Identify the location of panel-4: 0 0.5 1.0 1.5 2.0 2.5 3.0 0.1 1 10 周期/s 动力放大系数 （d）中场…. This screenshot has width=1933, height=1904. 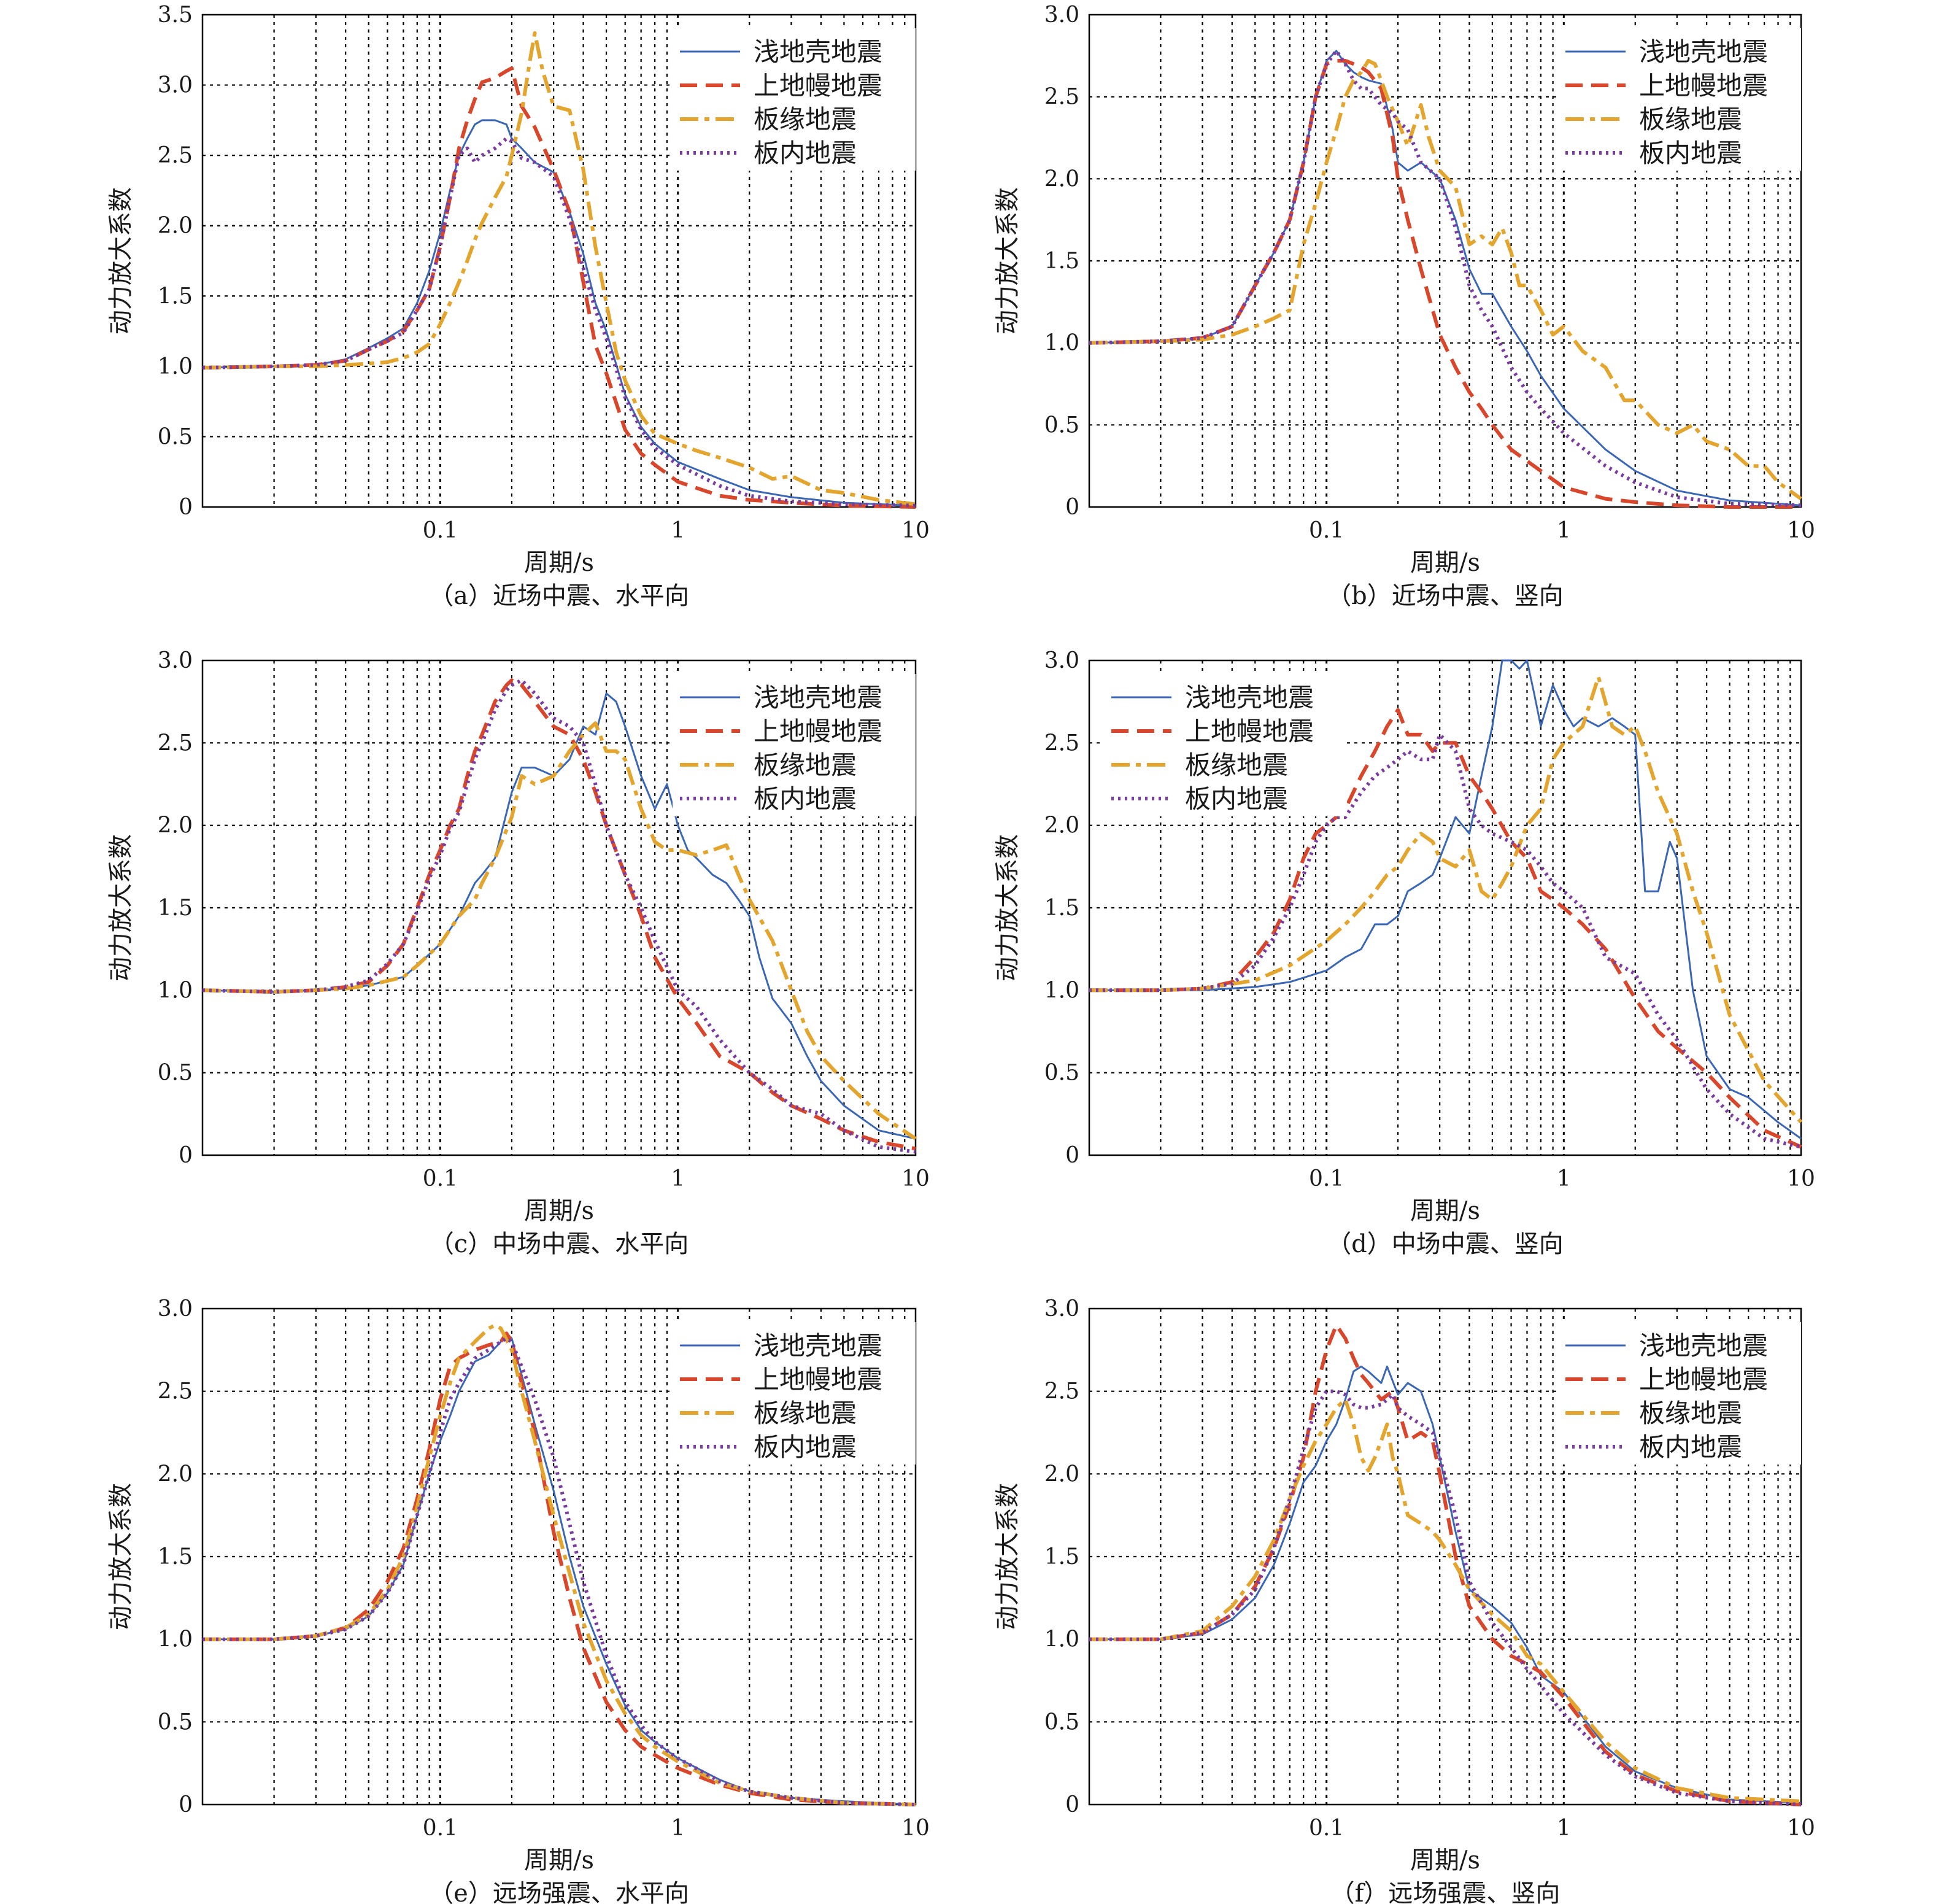
(1404, 953).